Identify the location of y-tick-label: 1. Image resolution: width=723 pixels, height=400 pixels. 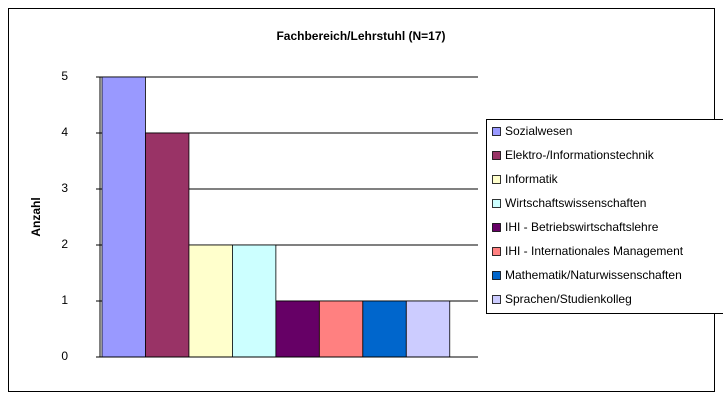
(64, 300).